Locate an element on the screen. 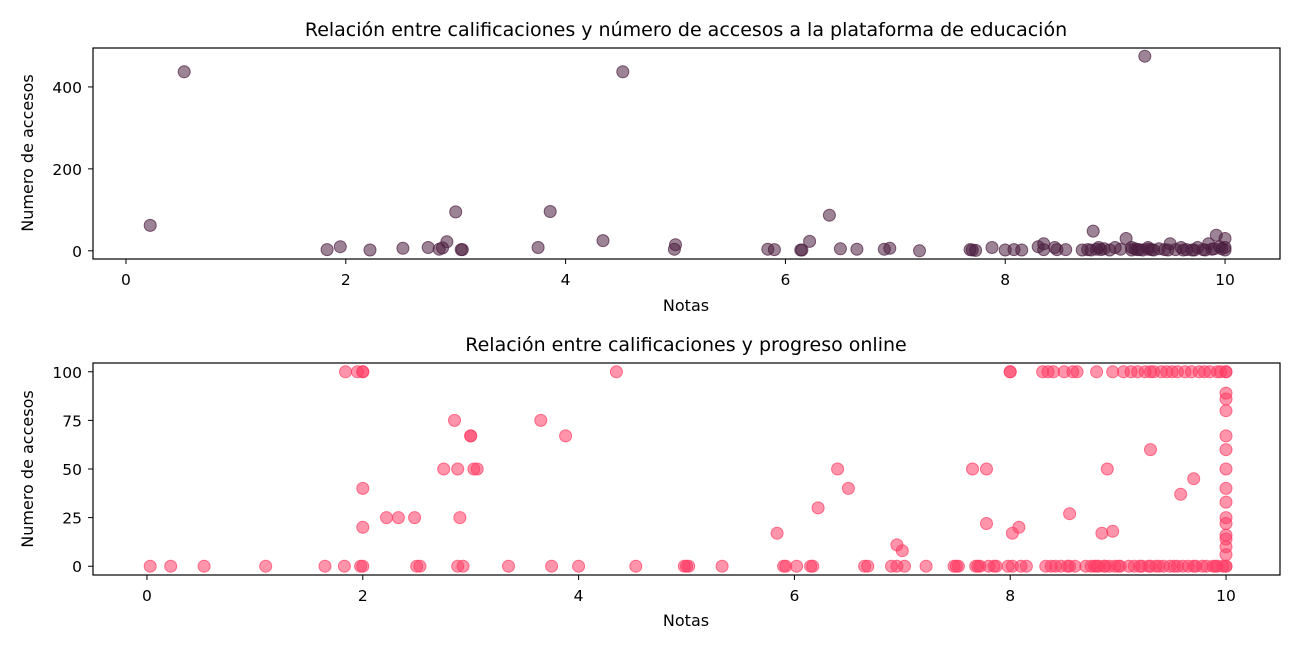  x-tick-label: 4 is located at coordinates (579, 596).